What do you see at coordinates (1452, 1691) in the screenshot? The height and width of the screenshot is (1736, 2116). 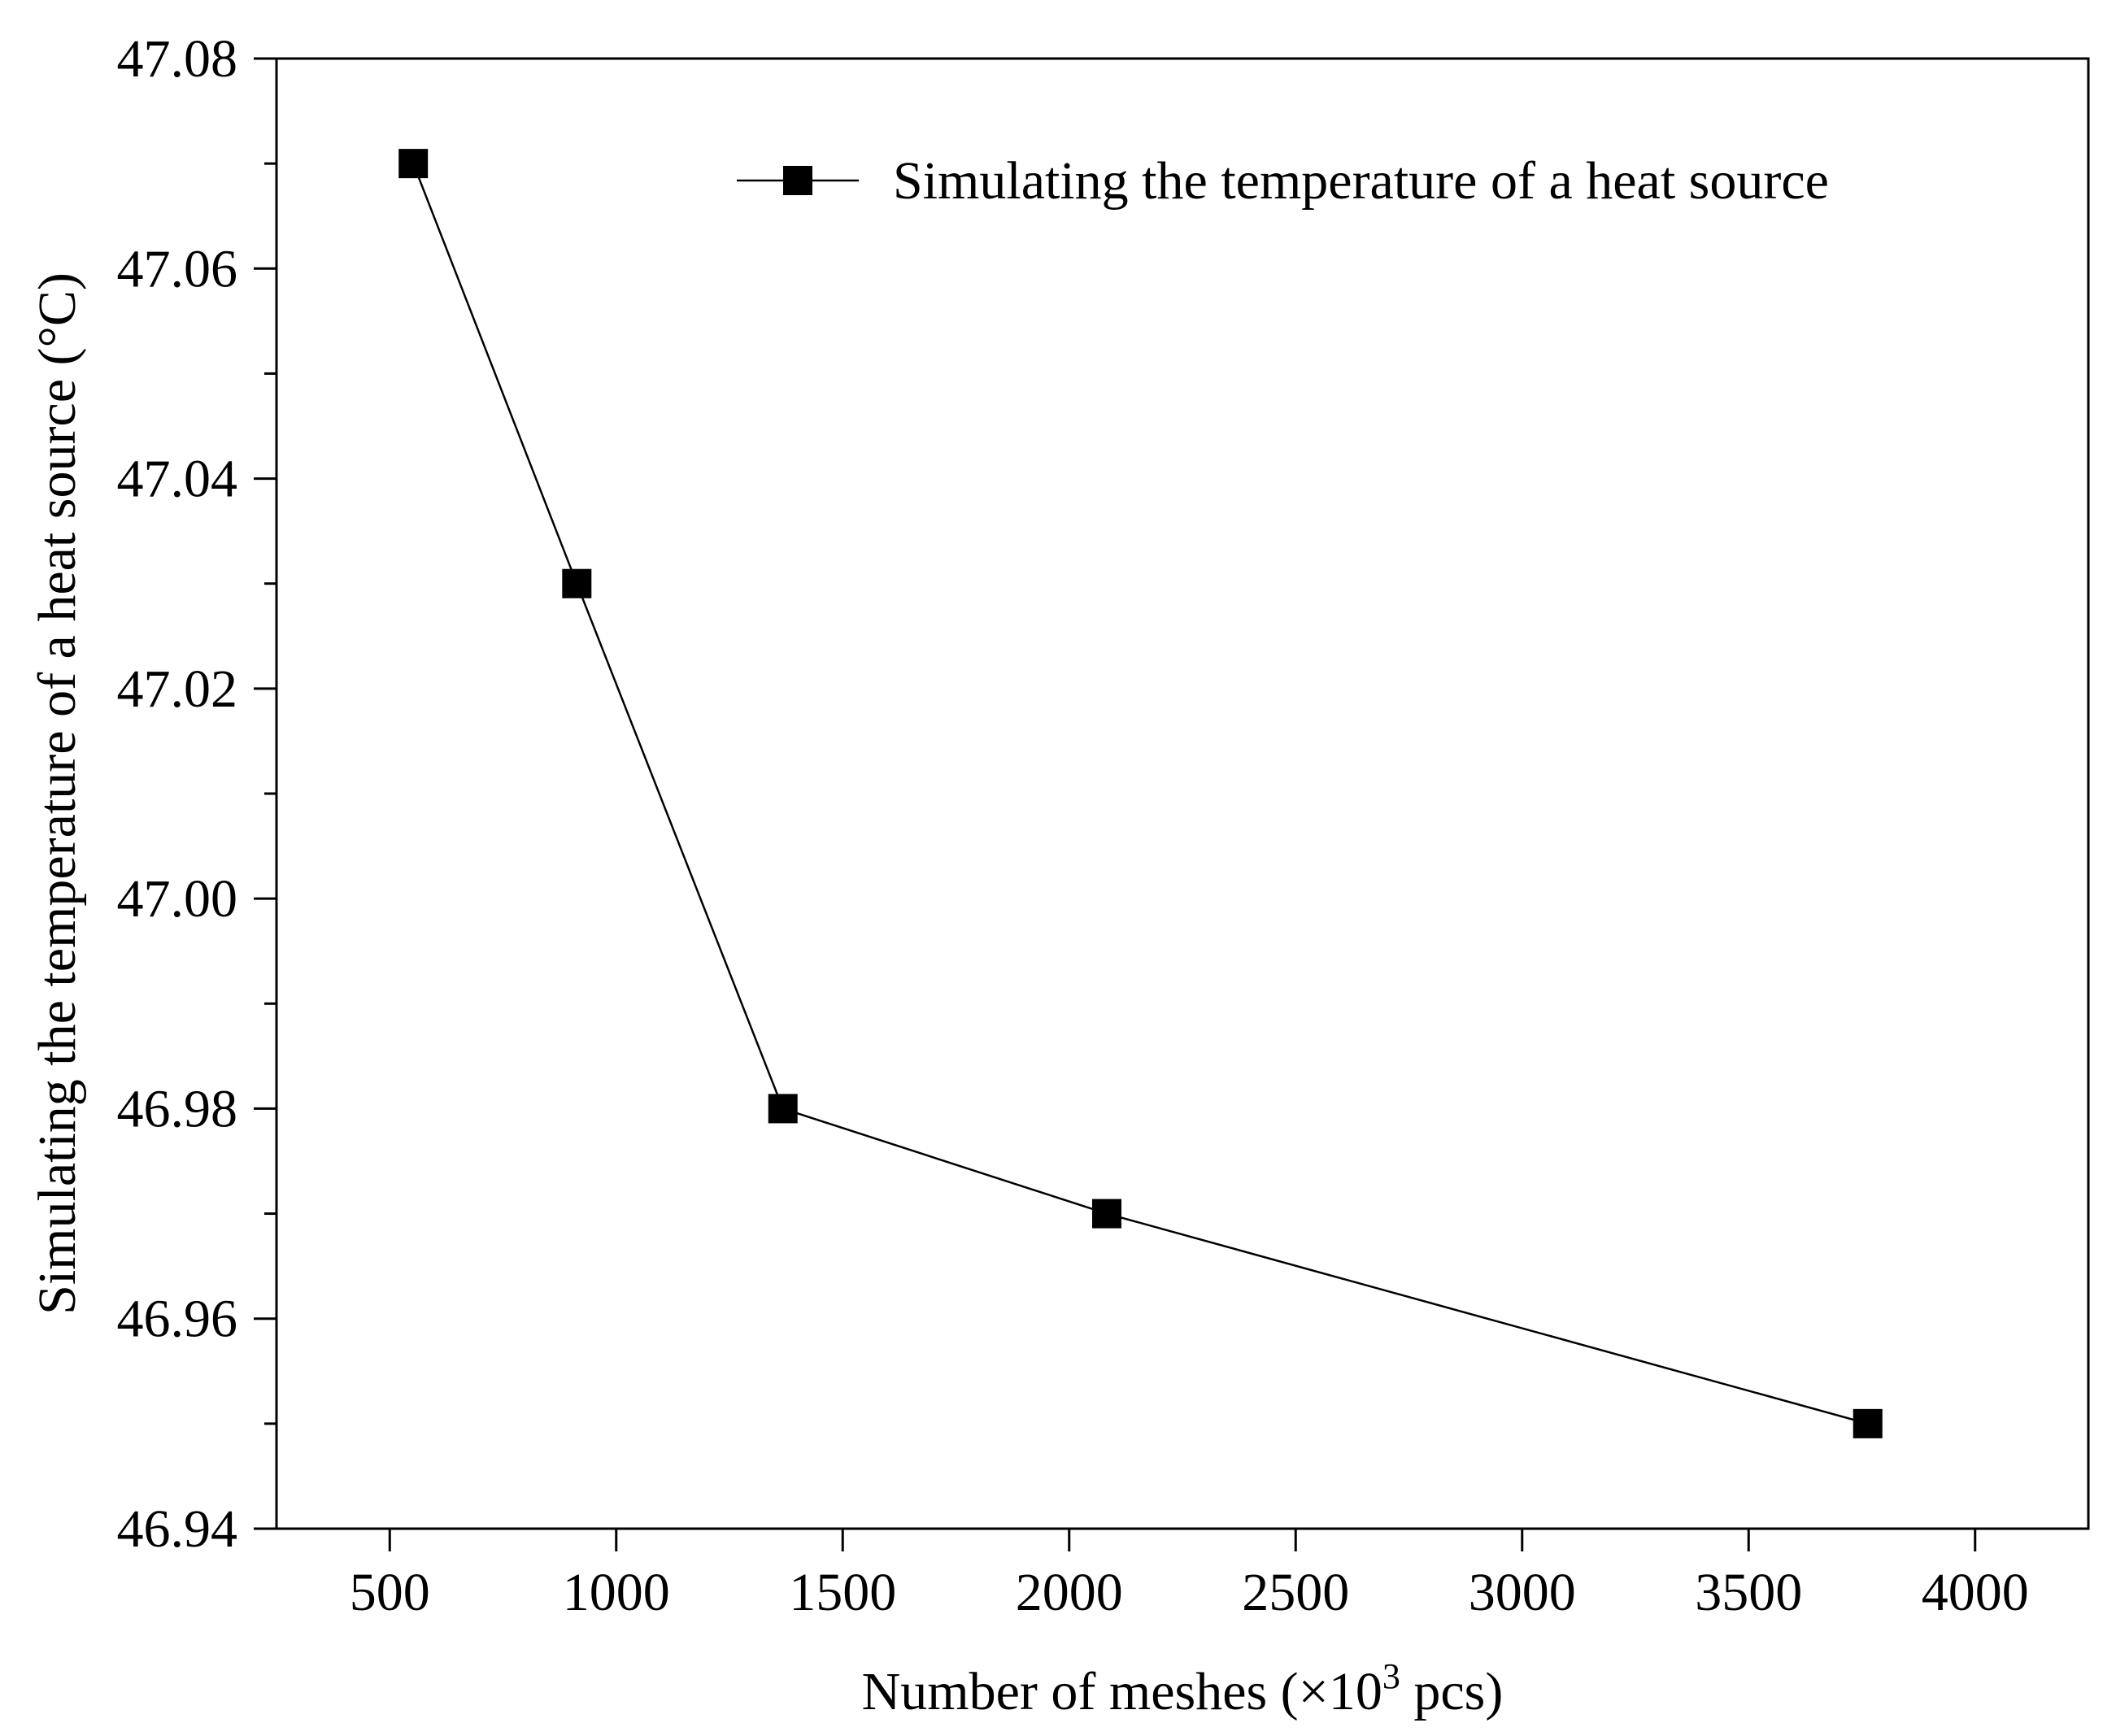 I see `x-axis-title-end: pcs)` at bounding box center [1452, 1691].